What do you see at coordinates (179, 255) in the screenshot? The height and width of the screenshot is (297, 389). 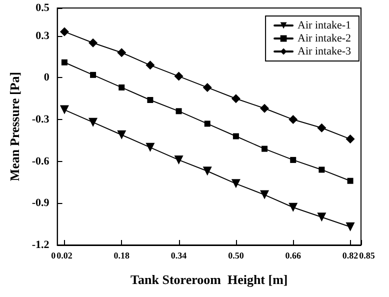 I see `x-tick-label: 0.34` at bounding box center [179, 255].